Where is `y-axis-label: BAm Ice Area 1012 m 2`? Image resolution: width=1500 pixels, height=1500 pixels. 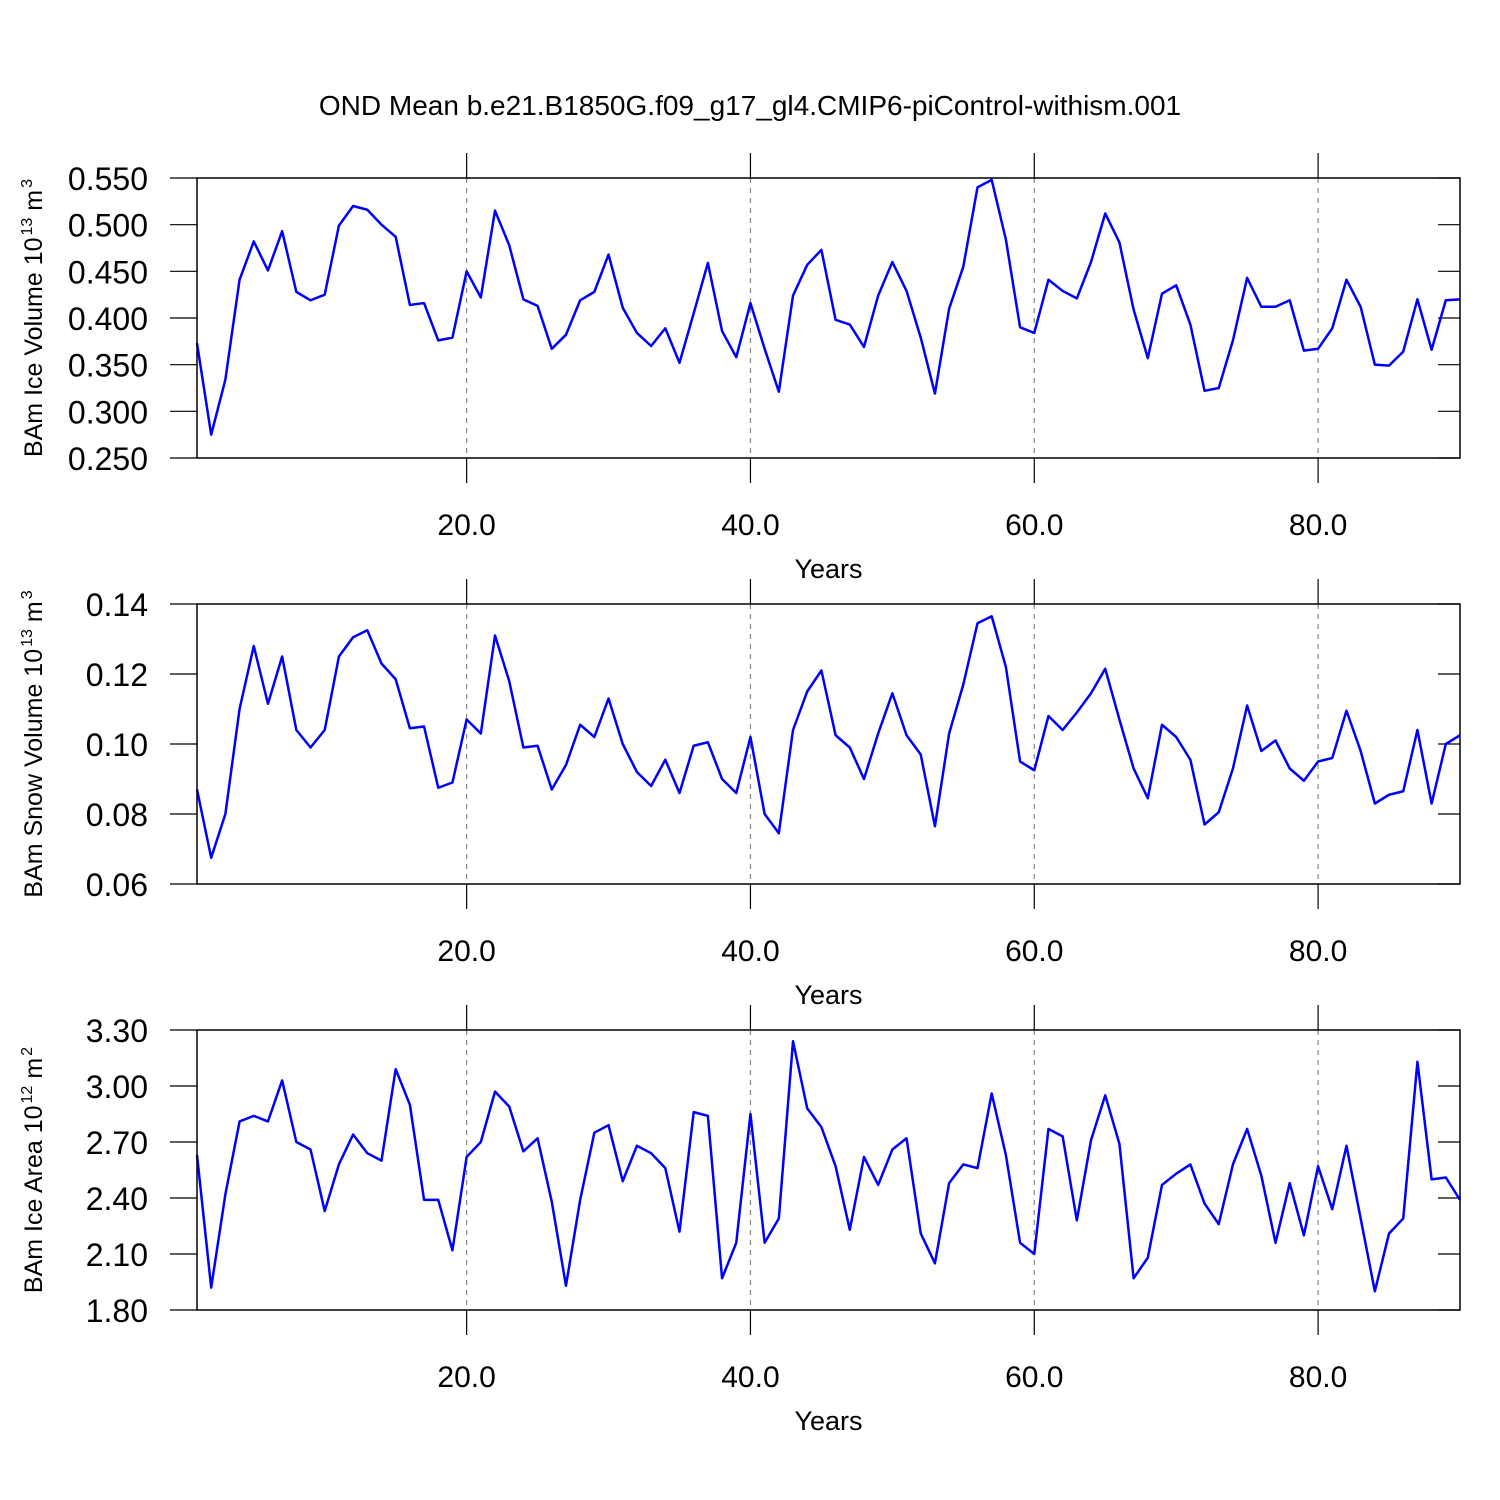 y-axis-label: BAm Ice Area 1012 m 2 is located at coordinates (33, 1170).